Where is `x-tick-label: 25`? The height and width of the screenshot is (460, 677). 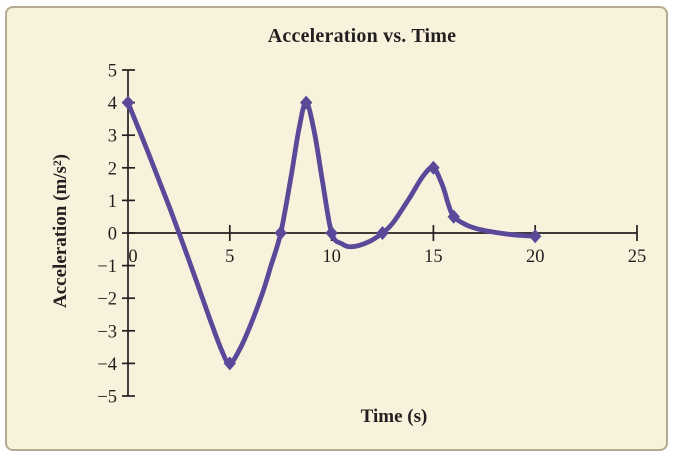
x-tick-label: 25 is located at coordinates (637, 257).